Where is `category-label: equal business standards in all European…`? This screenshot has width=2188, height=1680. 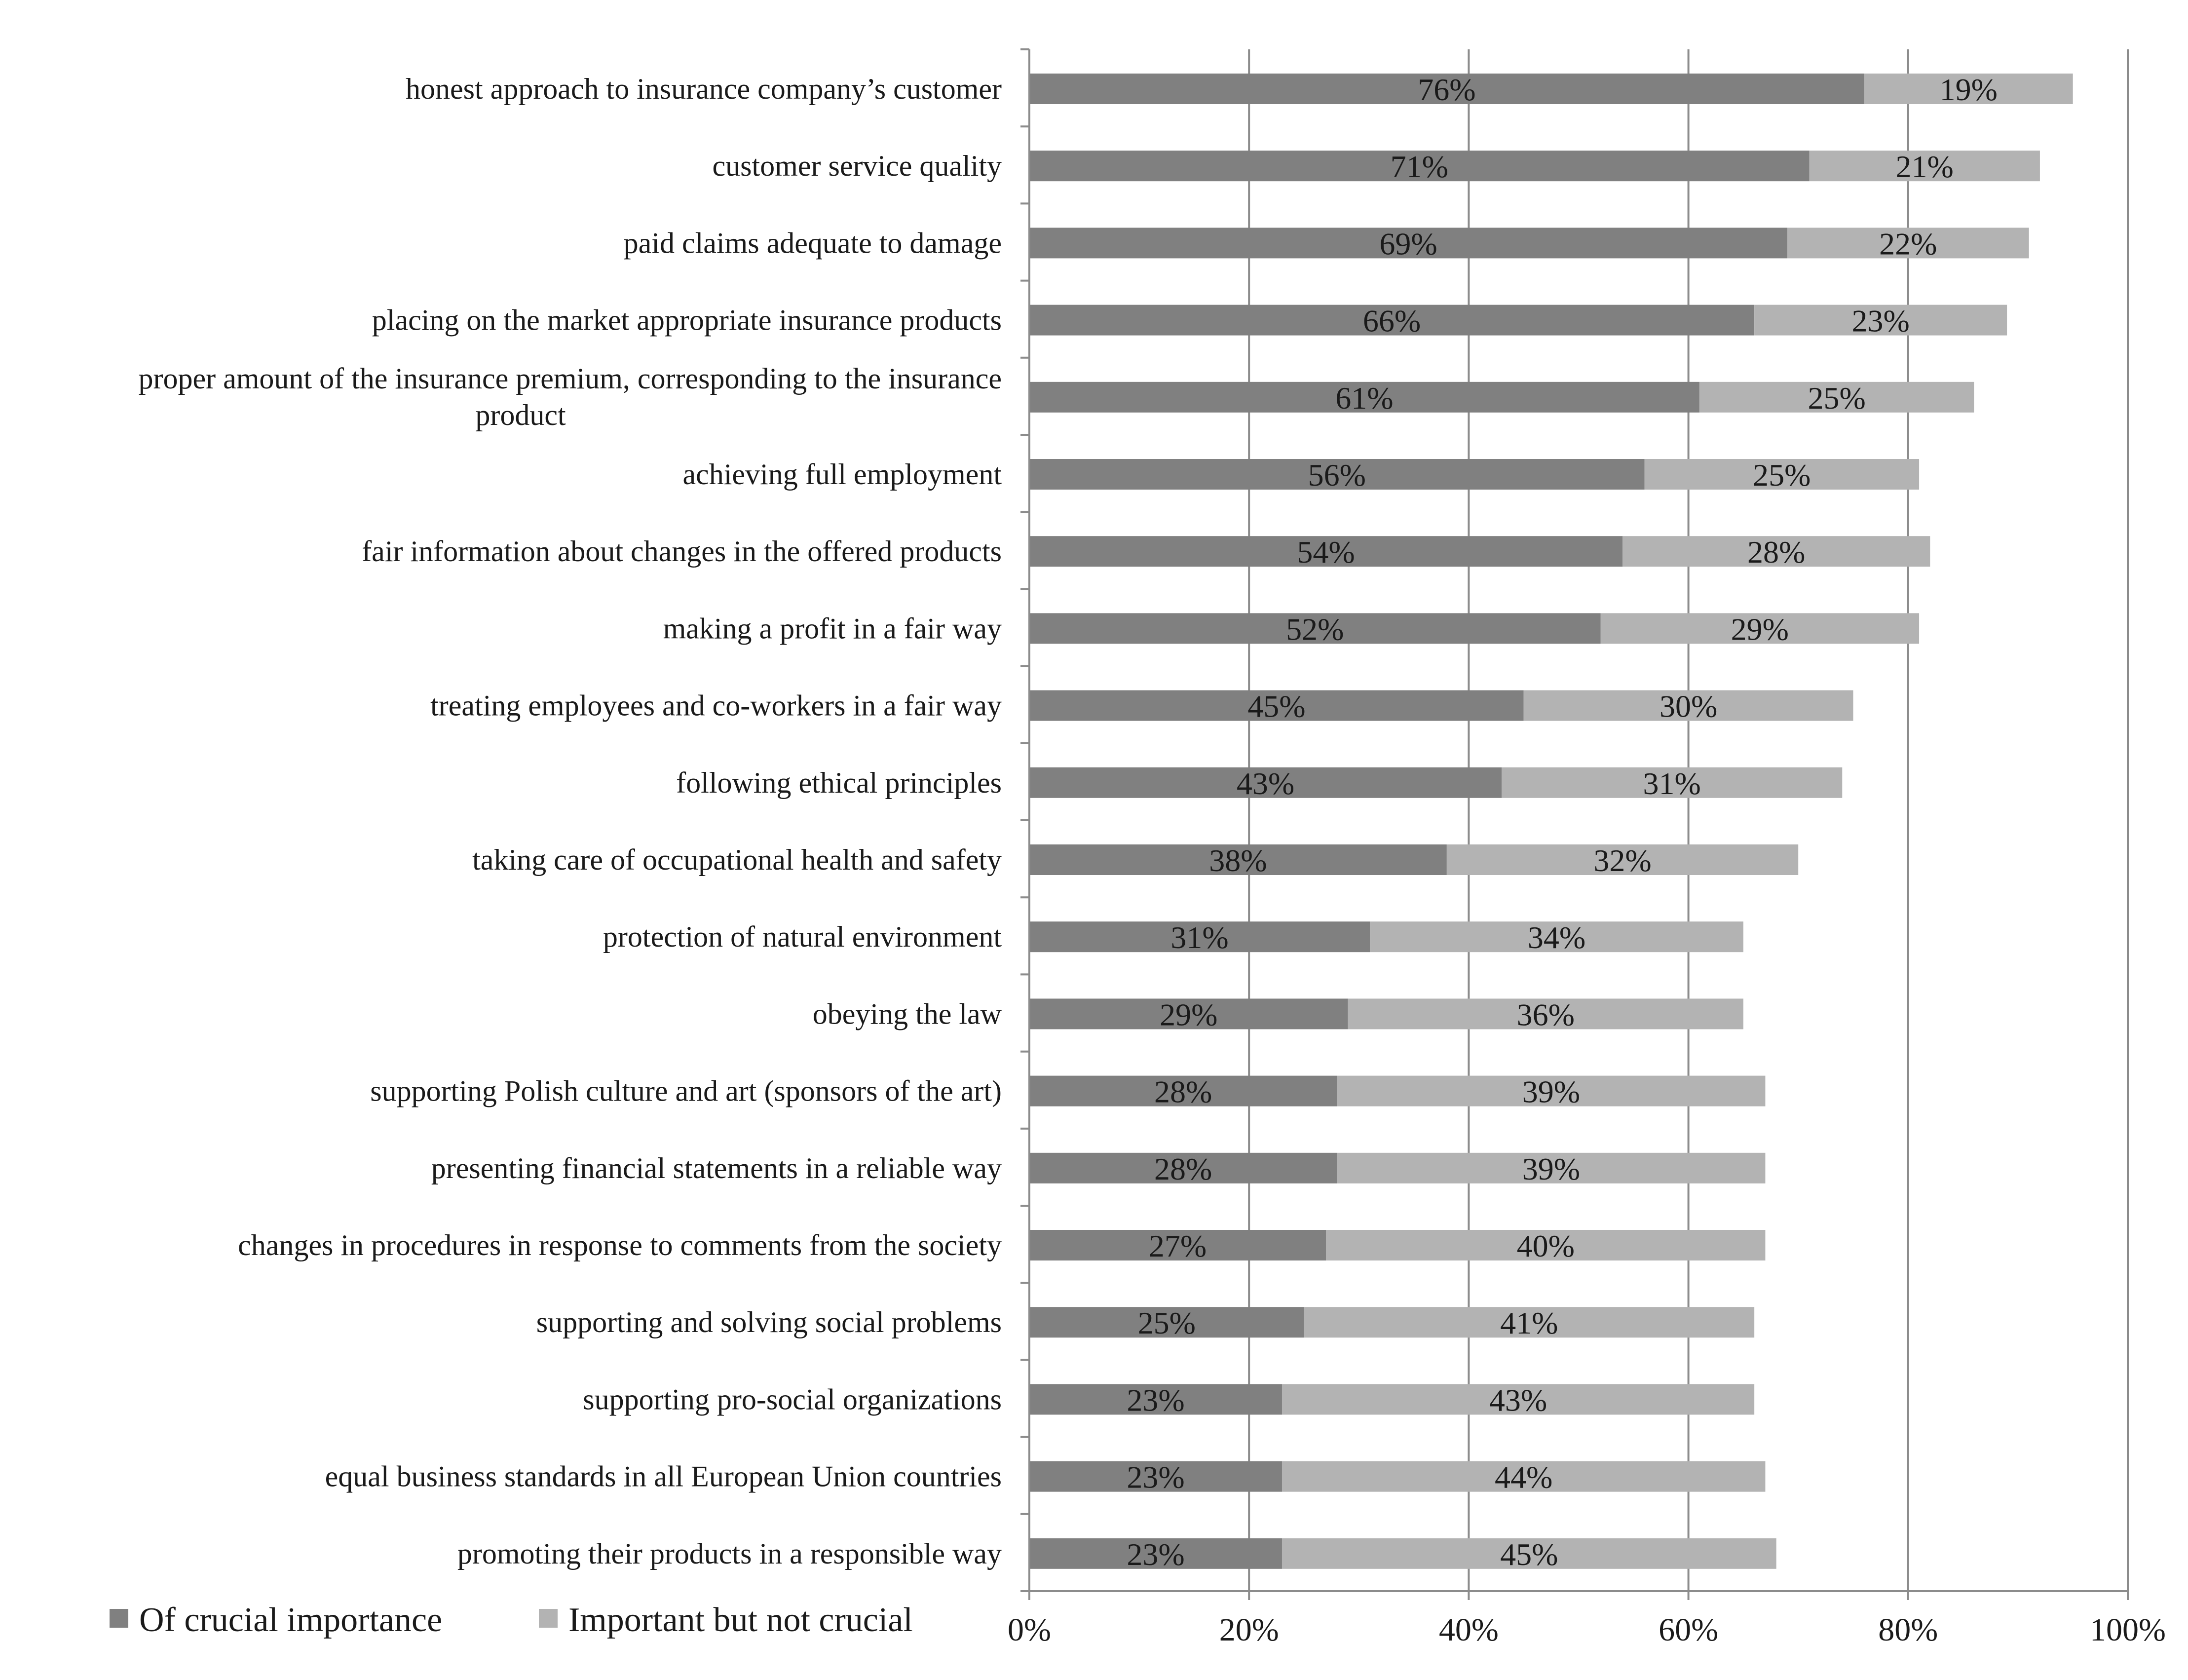 category-label: equal business standards in all European… is located at coordinates (663, 1476).